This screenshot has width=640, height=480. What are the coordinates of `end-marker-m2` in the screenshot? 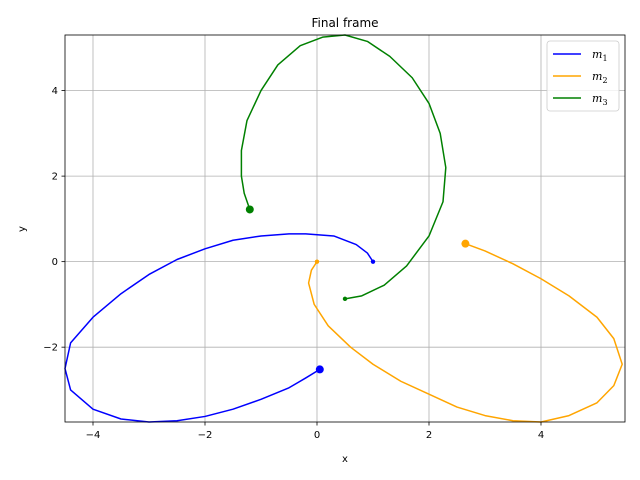 It's located at (465, 243).